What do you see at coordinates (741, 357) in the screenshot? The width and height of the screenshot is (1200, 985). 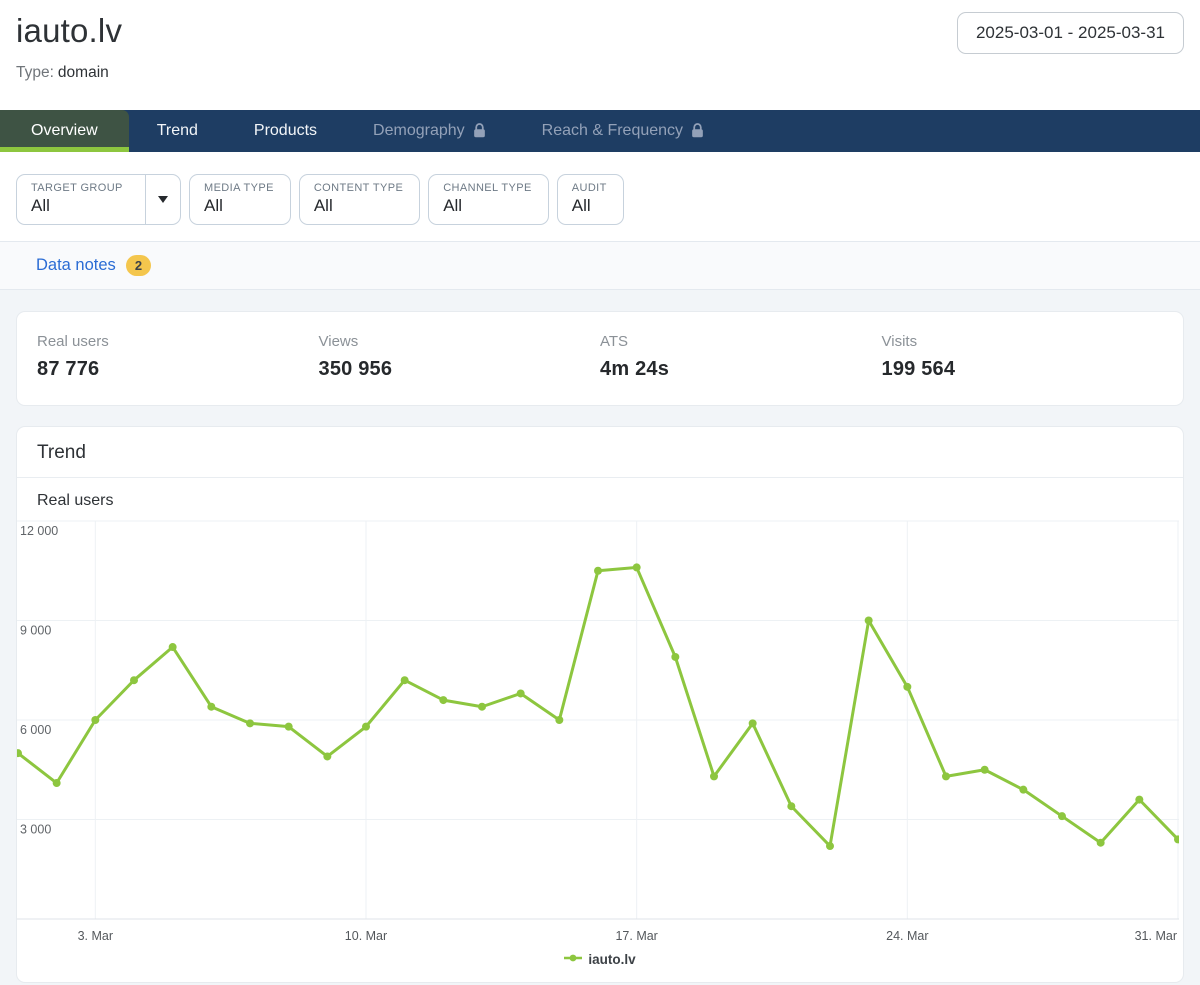 I see `kpi-ats: ATS 4m 24s` at bounding box center [741, 357].